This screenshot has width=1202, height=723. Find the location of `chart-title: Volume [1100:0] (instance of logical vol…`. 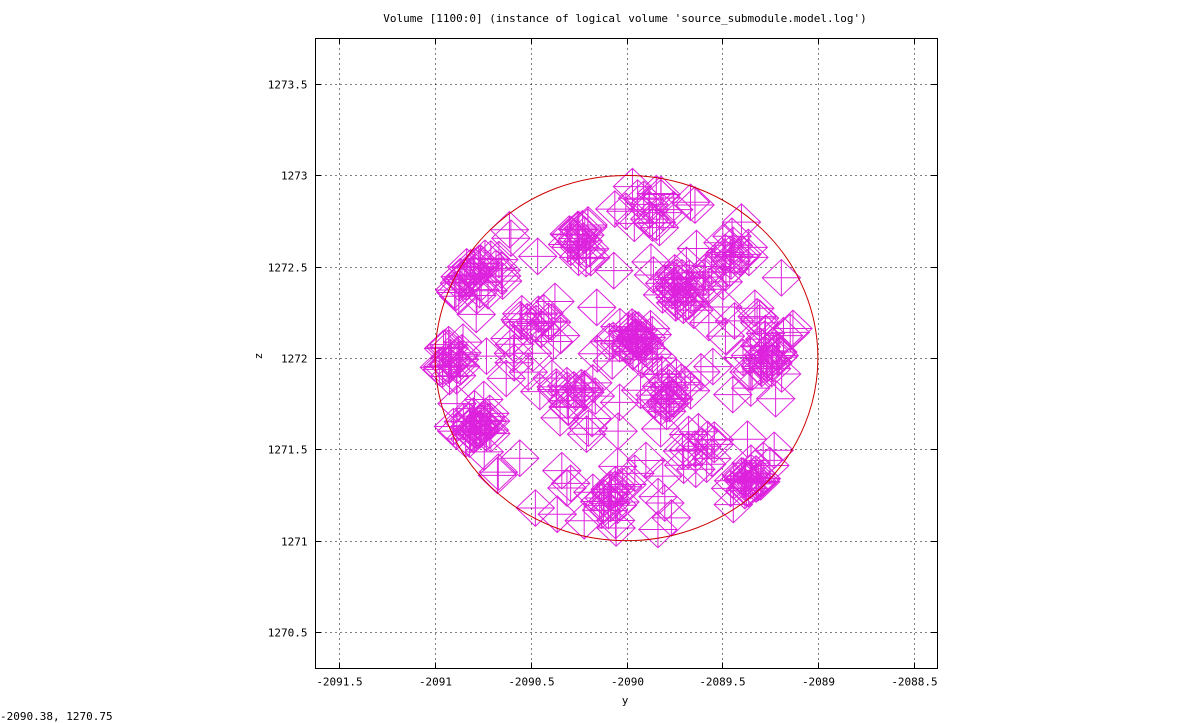

chart-title: Volume [1100:0] (instance of logical vol… is located at coordinates (624, 18).